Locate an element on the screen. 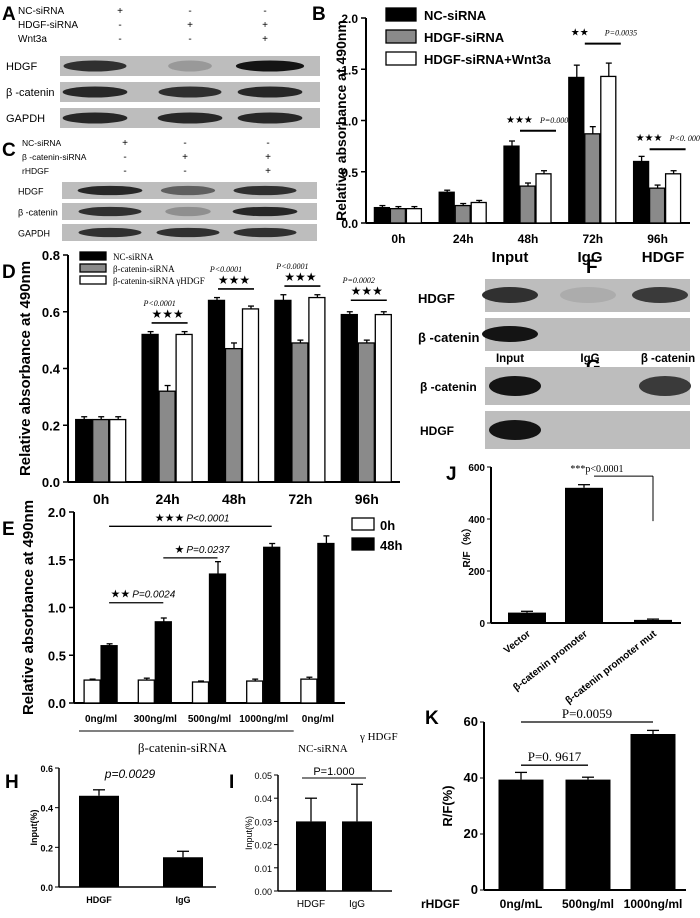  y-tick-label: 0.0 is located at coordinates (46, 888).